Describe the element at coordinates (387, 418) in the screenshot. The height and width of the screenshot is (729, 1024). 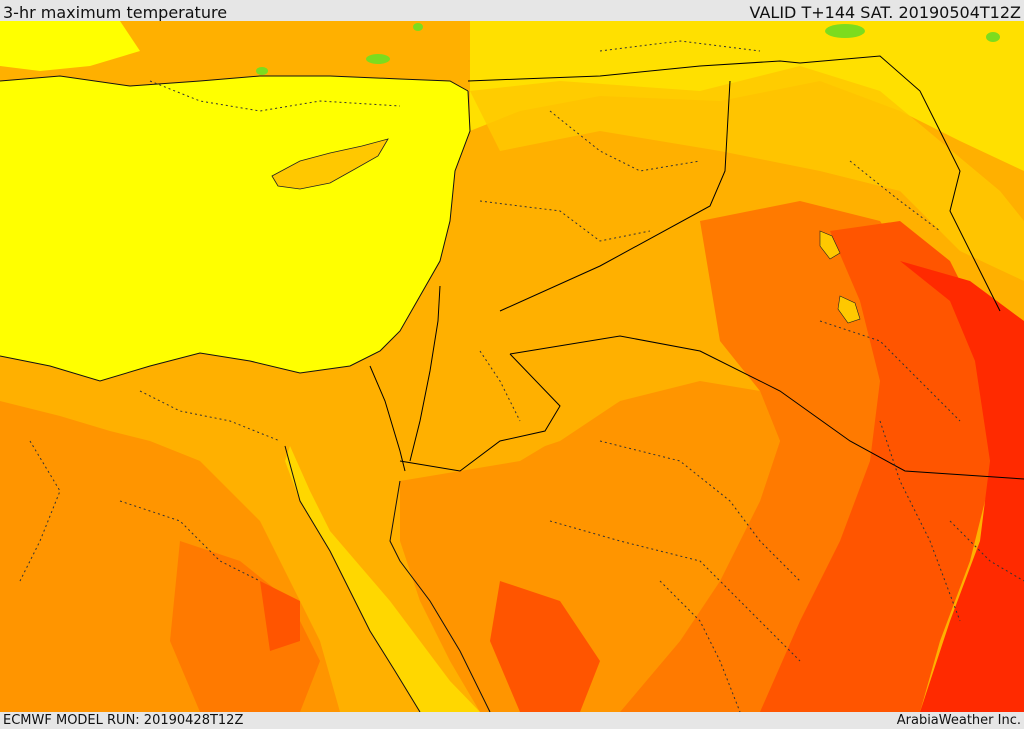
I see `egypt-israel-border` at that location.